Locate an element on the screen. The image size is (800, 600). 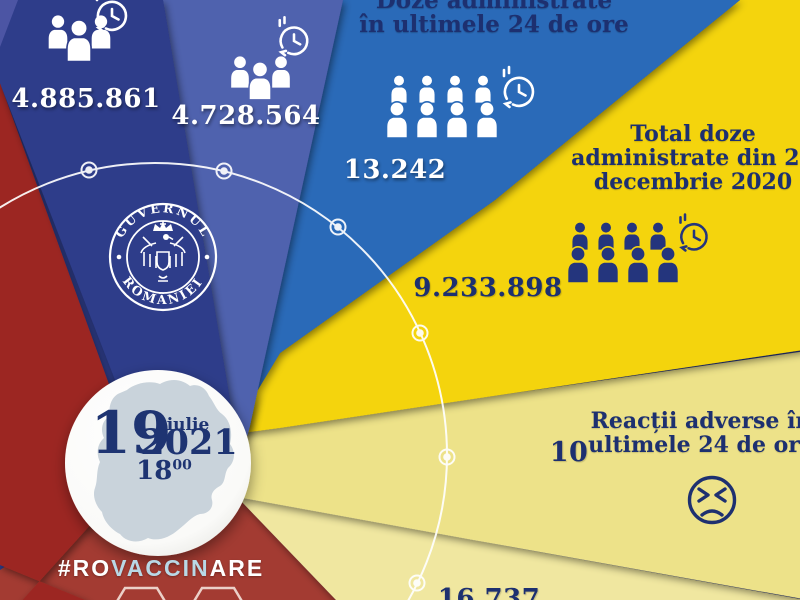
date-badge-circle is located at coordinates (158, 463).